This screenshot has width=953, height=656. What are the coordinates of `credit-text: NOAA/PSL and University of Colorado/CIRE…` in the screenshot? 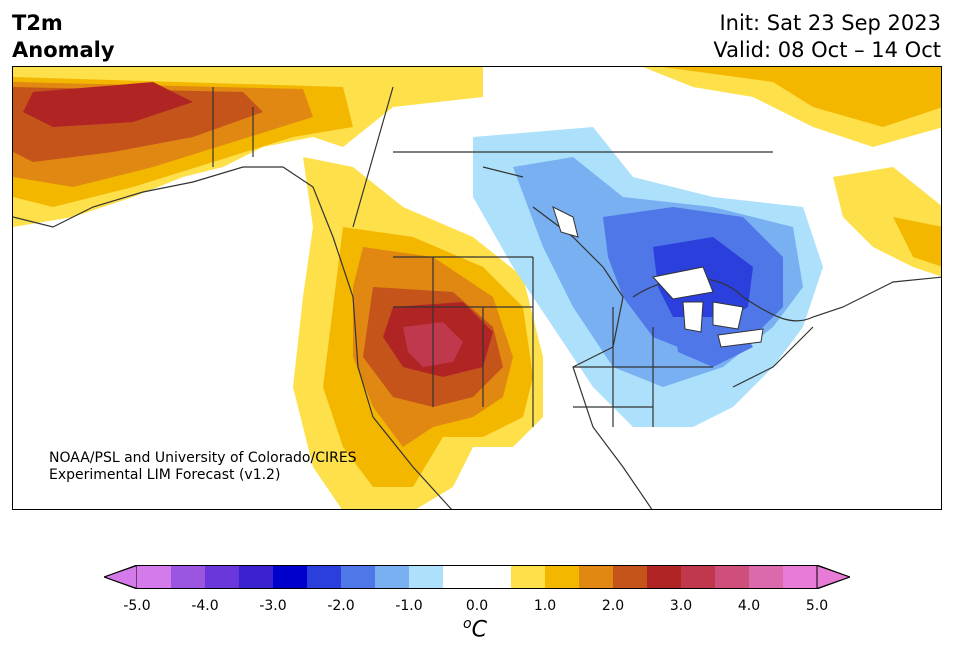 It's located at (203, 467).